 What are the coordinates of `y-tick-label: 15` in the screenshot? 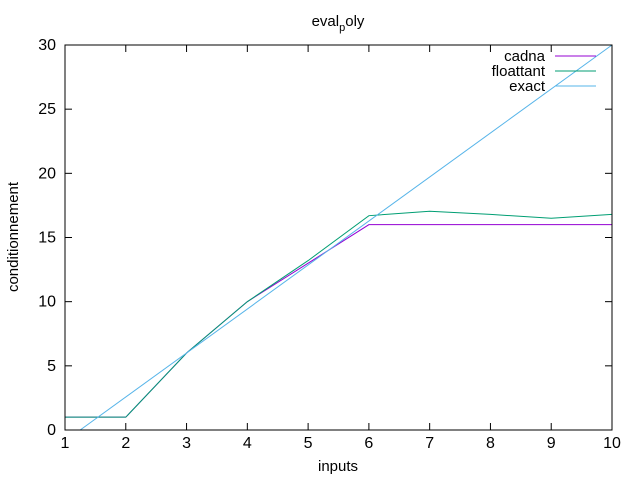 It's located at (47, 238).